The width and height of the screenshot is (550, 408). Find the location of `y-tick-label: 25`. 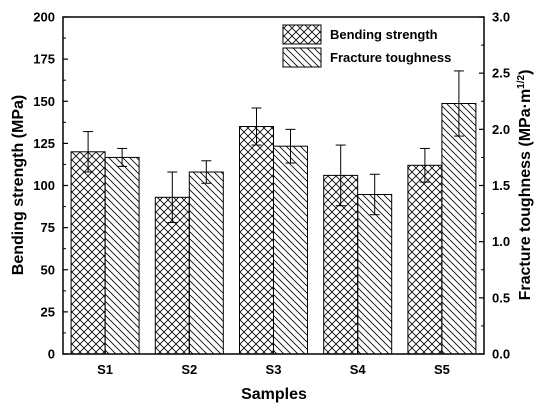

y-tick-label: 25 is located at coordinates (48, 311).